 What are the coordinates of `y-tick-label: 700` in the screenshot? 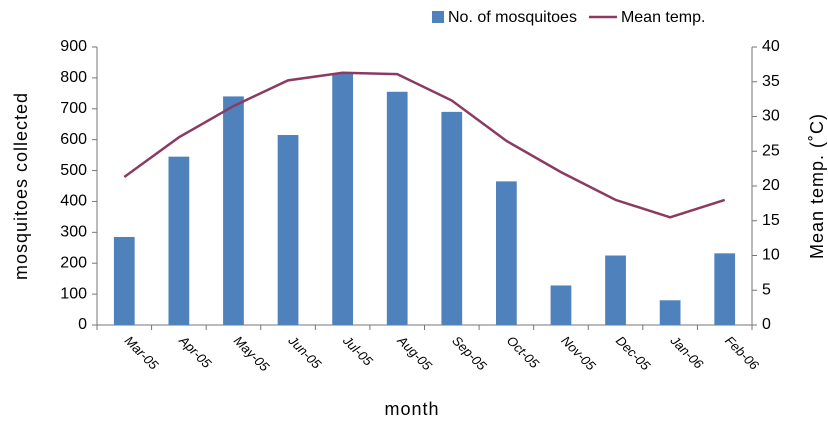 It's located at (73, 108).